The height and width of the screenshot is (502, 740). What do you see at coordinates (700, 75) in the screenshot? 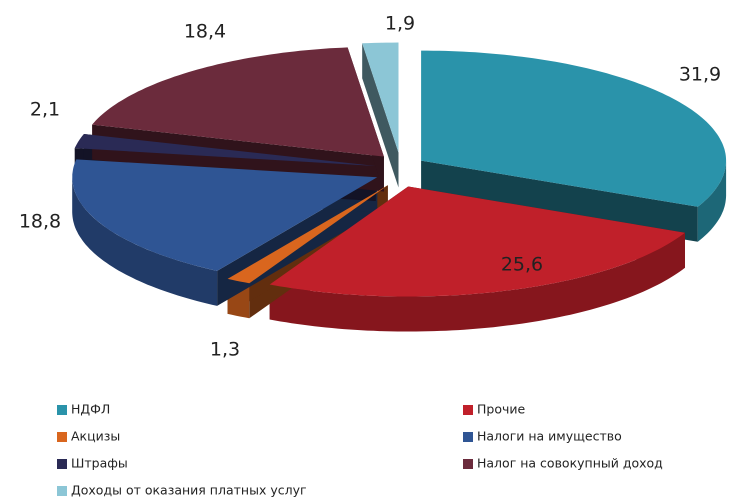
I see `data-label: 31,9` at bounding box center [700, 75].